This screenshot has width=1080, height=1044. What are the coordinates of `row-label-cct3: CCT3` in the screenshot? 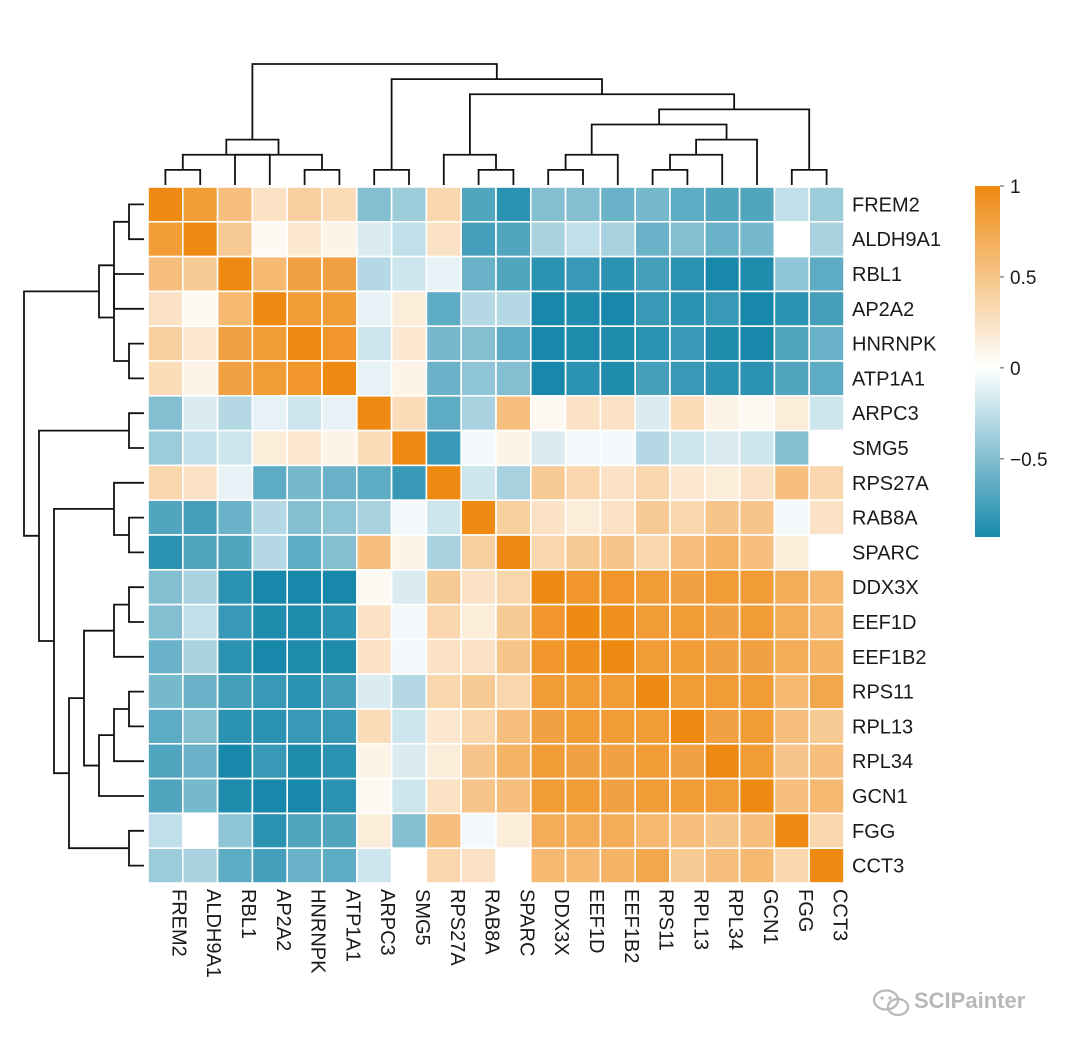 It's located at (878, 867).